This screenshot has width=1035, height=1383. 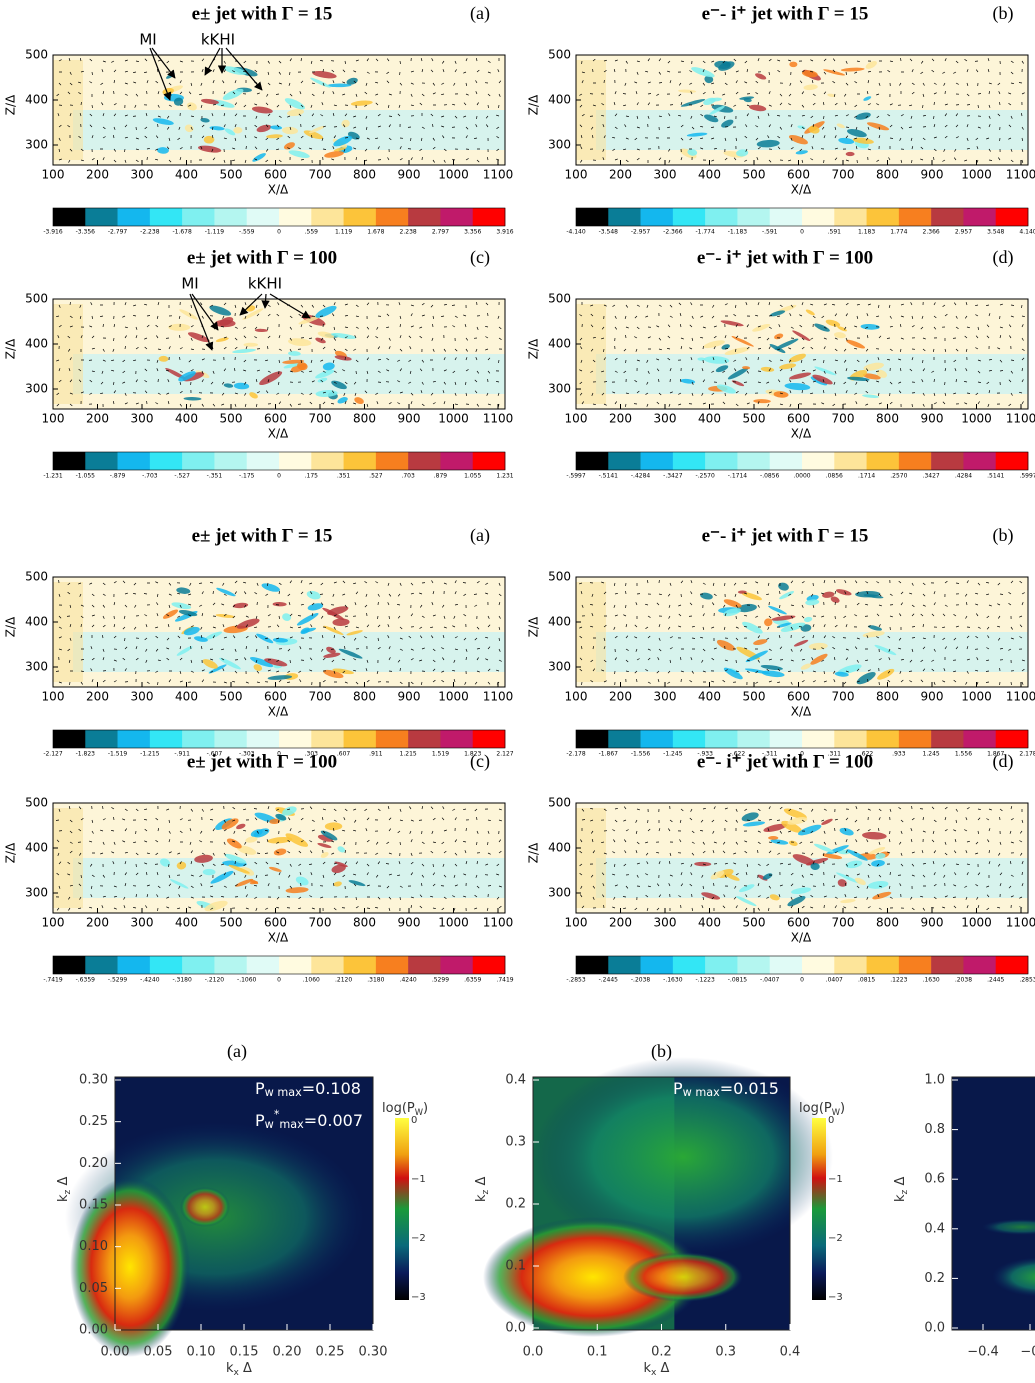 What do you see at coordinates (364, 923) in the screenshot?
I see `x-tick-label: 800` at bounding box center [364, 923].